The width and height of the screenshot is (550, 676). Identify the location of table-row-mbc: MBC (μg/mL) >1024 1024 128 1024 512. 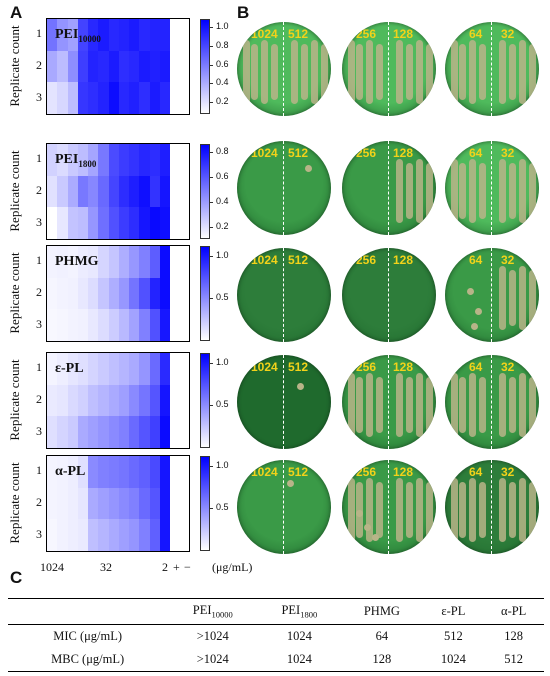
(276, 659).